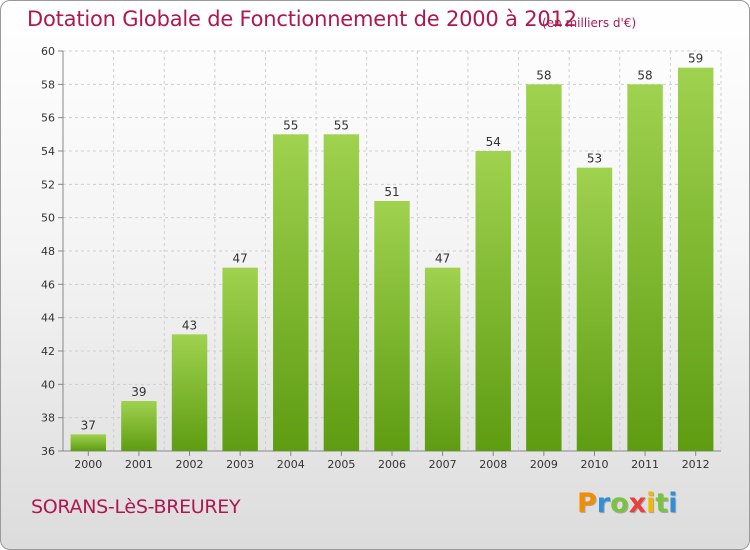 The width and height of the screenshot is (750, 550). What do you see at coordinates (48, 384) in the screenshot?
I see `y-tick-label: 40` at bounding box center [48, 384].